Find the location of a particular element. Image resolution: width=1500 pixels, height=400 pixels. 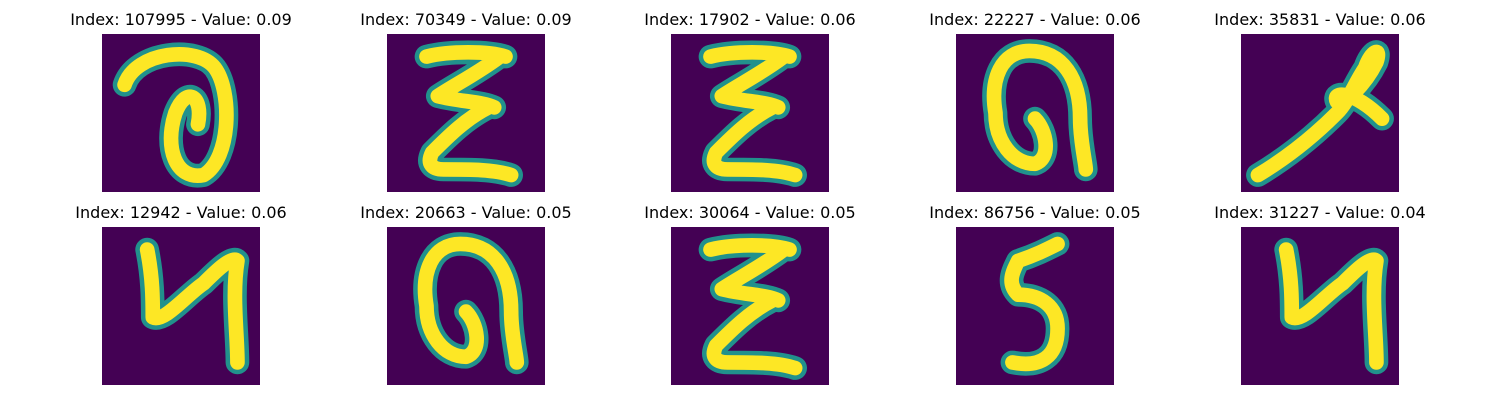

panel-title: Index: 31227 - Value: 0.04 is located at coordinates (1320, 212).